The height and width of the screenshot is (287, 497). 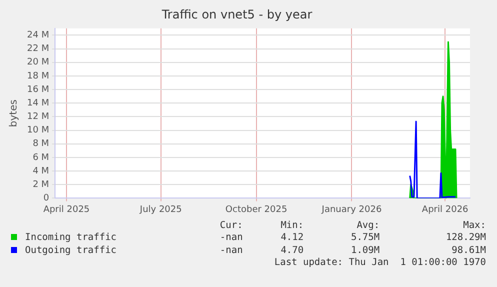 What do you see at coordinates (368, 225) in the screenshot?
I see `text: Avg:` at bounding box center [368, 225].